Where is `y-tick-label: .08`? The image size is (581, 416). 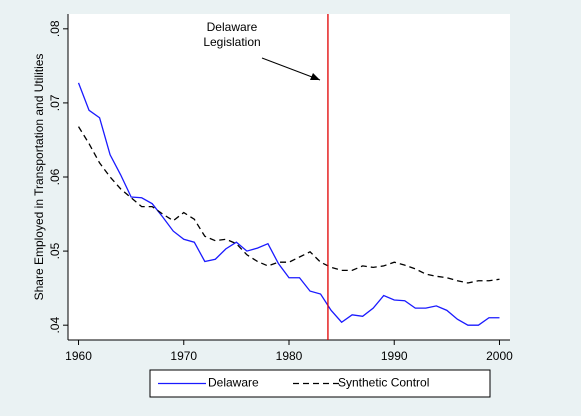
y-tick-label: .08 is located at coordinates (55, 28).